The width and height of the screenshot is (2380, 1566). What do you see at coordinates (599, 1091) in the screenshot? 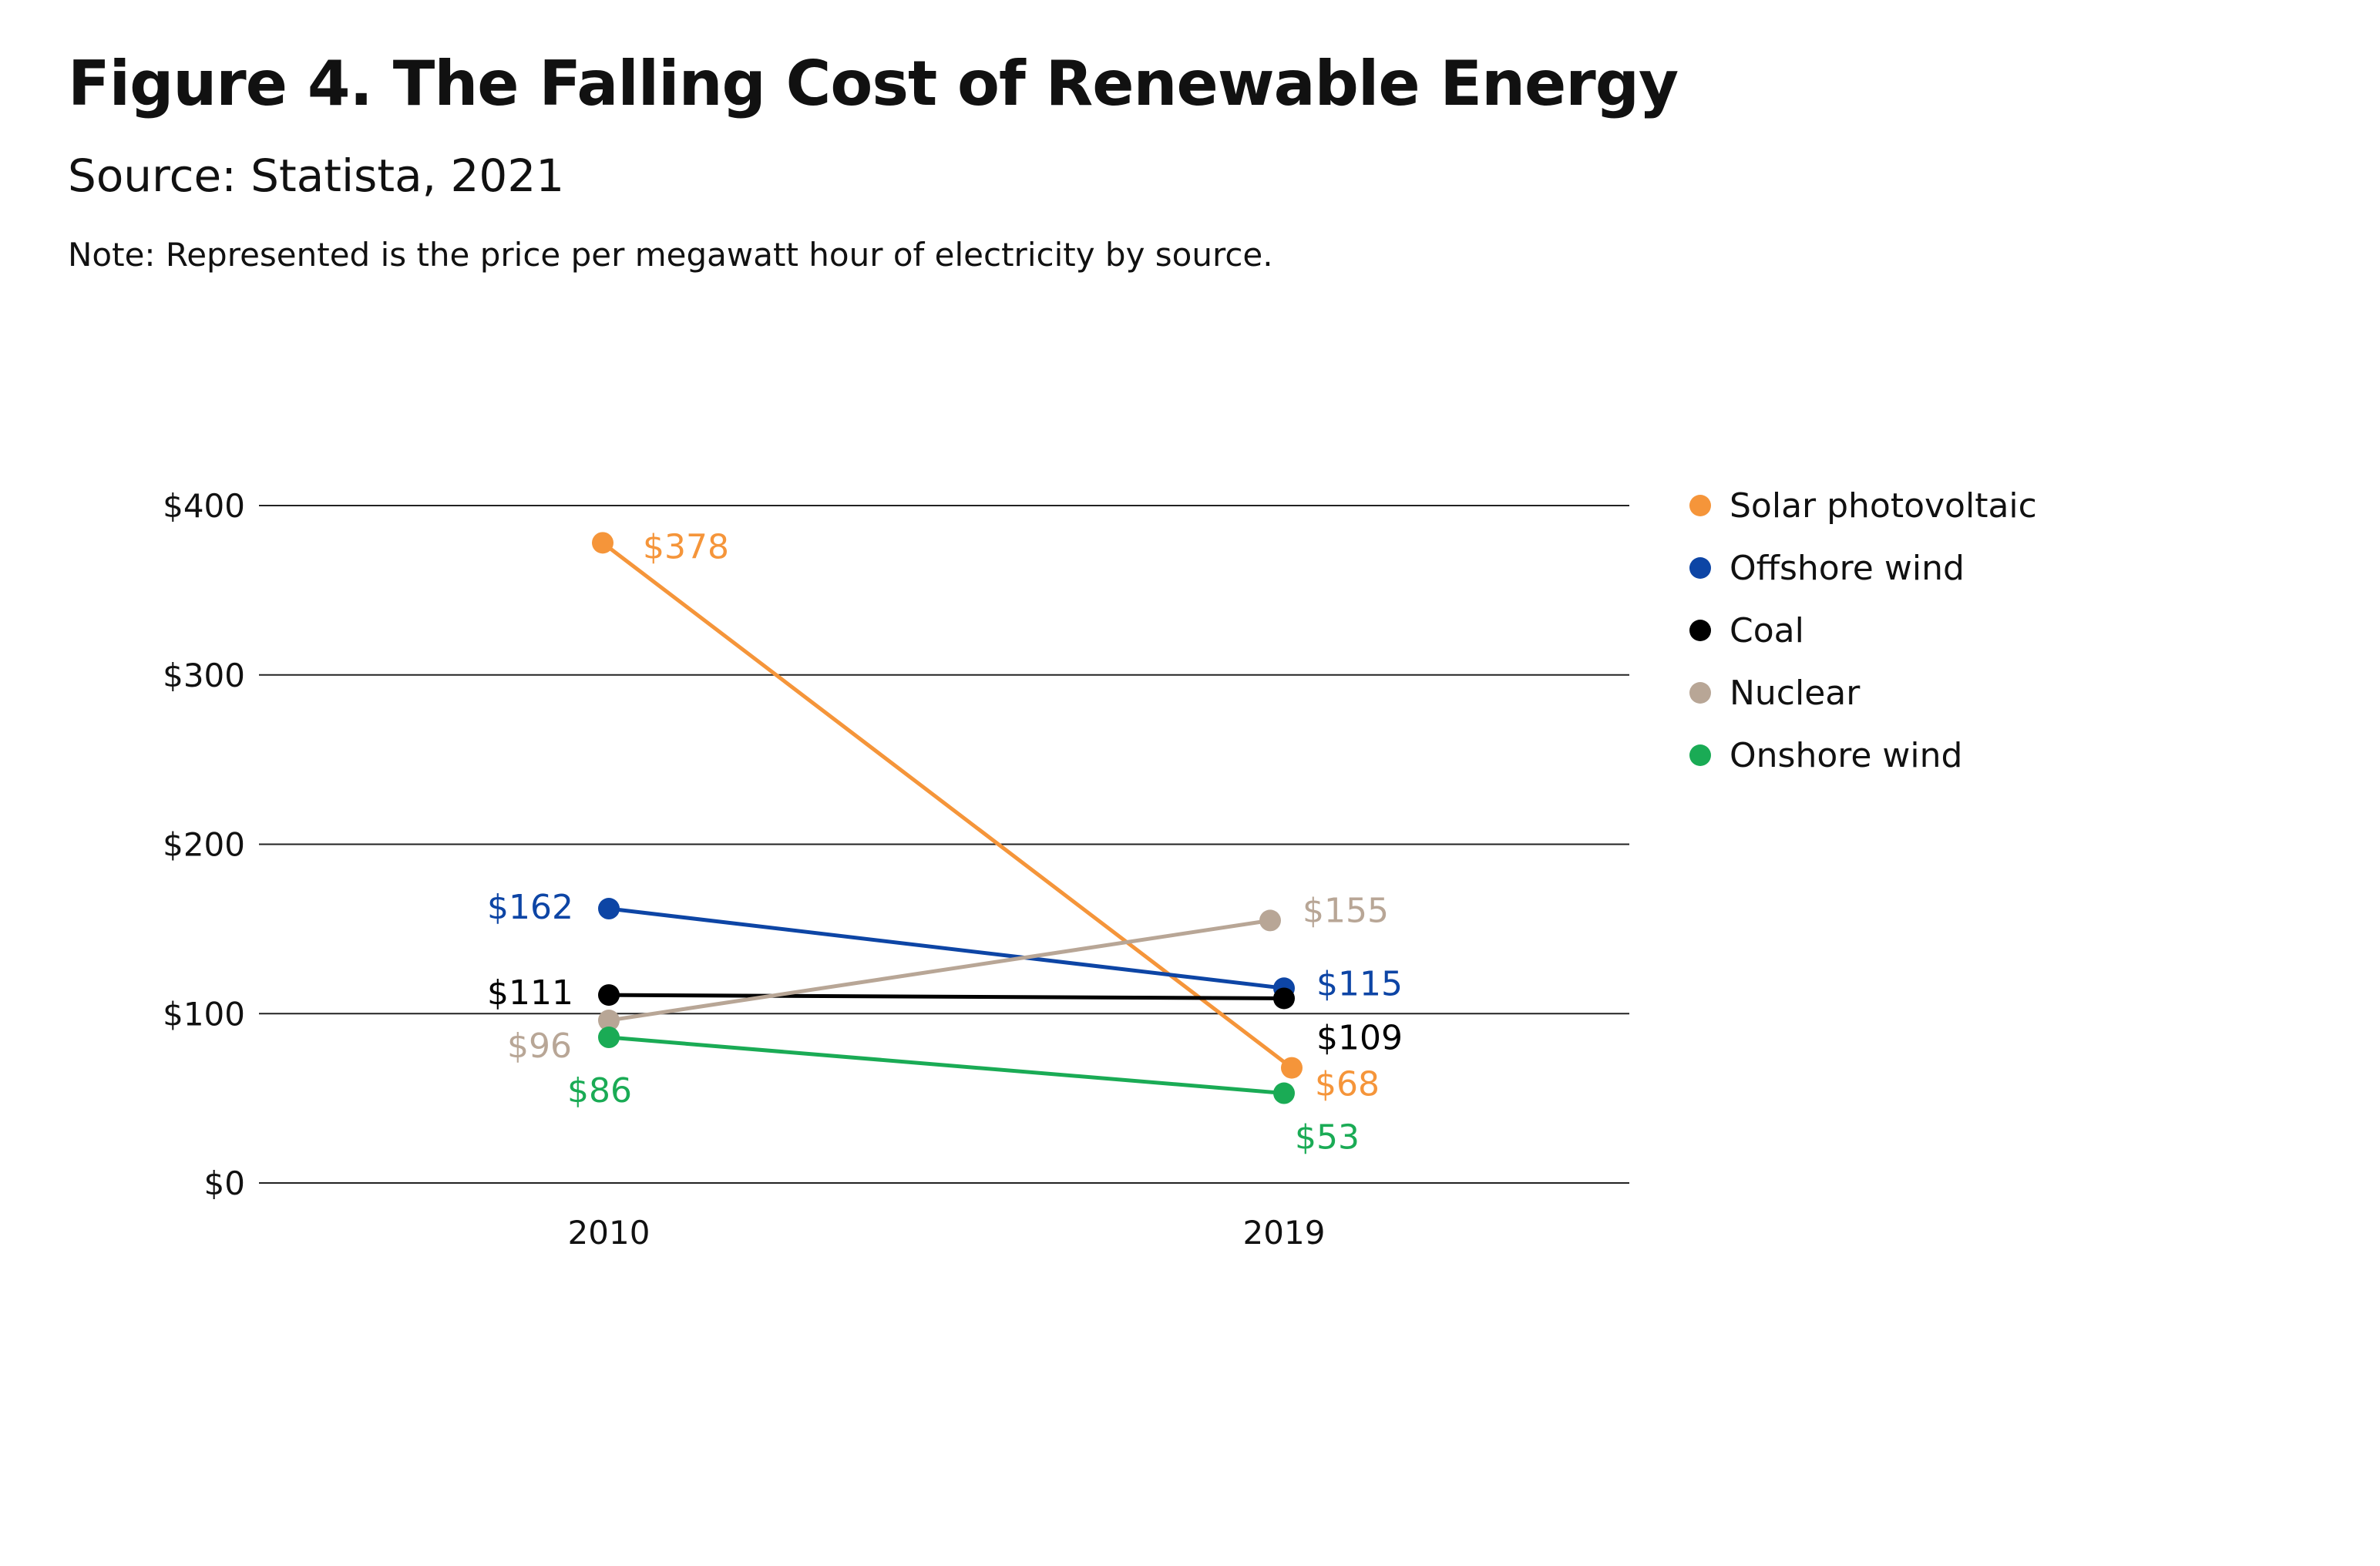
I see `data-label: $86` at bounding box center [599, 1091].